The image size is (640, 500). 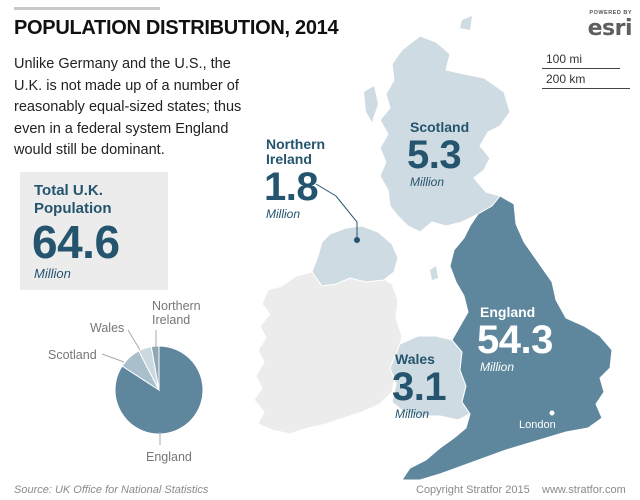 What do you see at coordinates (355, 256) in the screenshot?
I see `northern-ireland-land` at bounding box center [355, 256].